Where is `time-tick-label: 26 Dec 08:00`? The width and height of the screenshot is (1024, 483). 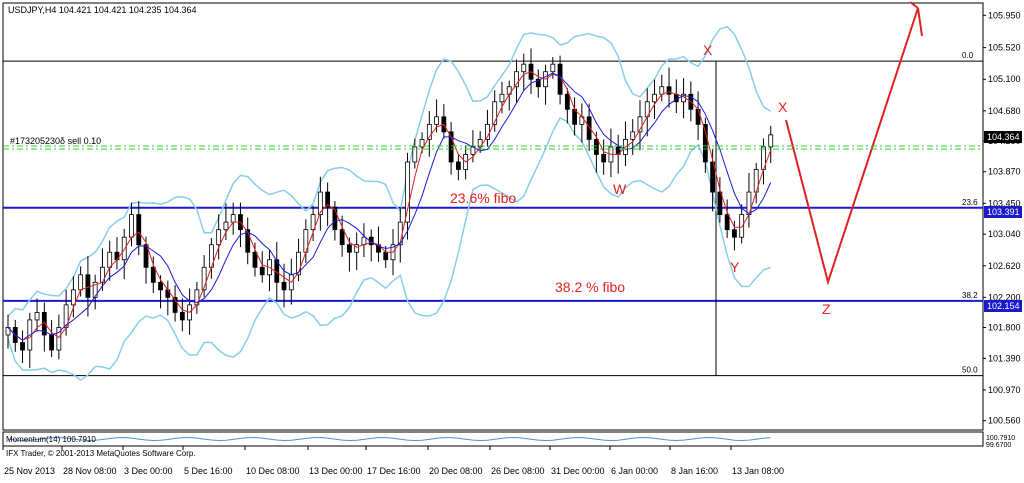
time-tick-label: 26 Dec 08:00 is located at coordinates (518, 471).